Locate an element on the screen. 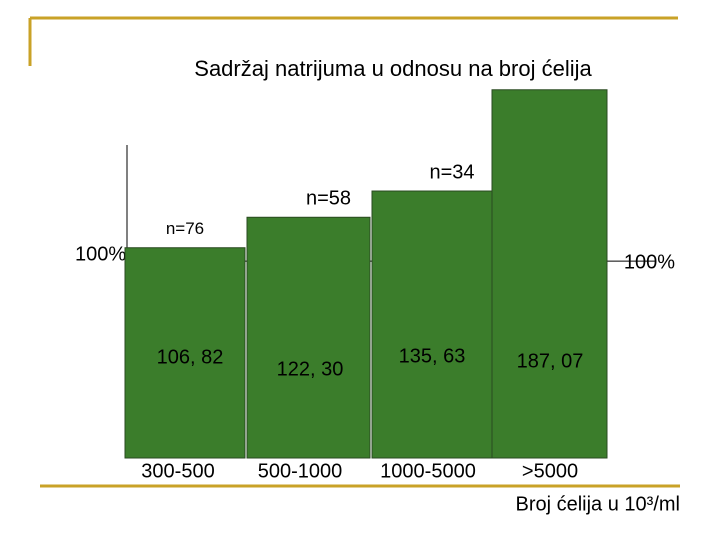 This screenshot has width=720, height=540. value-label: 135, 63 is located at coordinates (432, 356).